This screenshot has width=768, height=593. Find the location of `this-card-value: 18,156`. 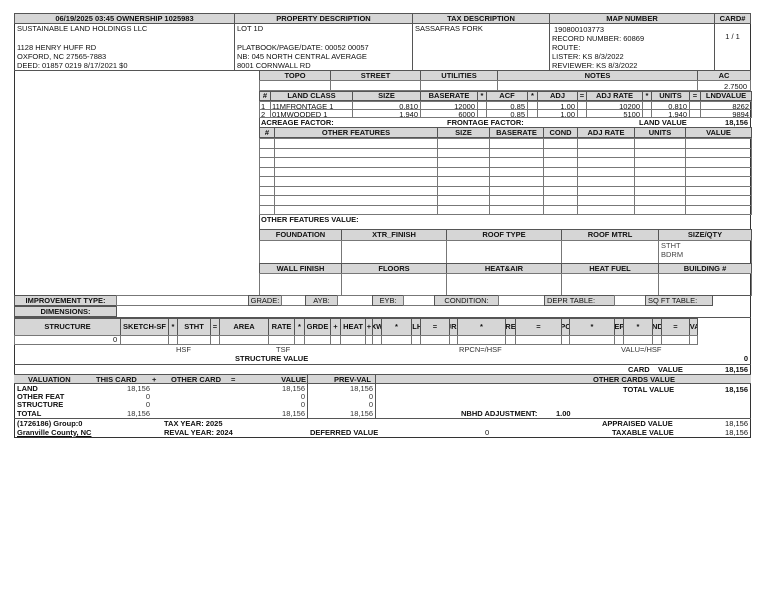

this-card-value: 18,156 is located at coordinates (138, 413).